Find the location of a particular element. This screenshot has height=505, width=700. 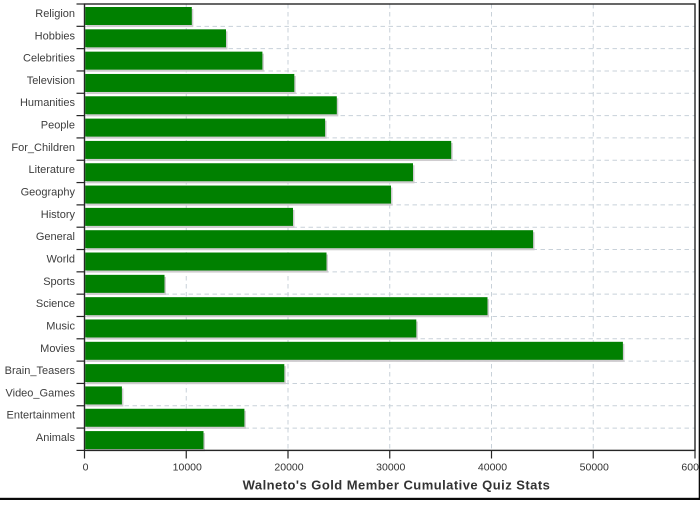

svg-text: Movies is located at coordinates (57, 349).